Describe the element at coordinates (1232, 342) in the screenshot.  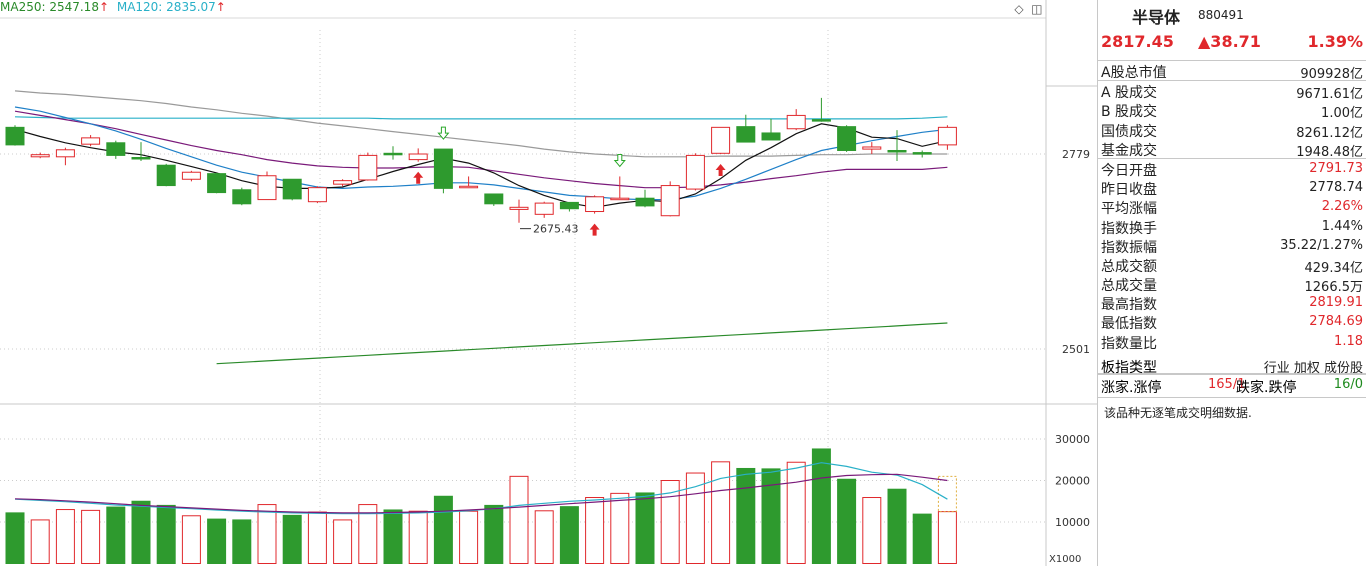
I see `stat-row: 指数量比 1.18` at that location.